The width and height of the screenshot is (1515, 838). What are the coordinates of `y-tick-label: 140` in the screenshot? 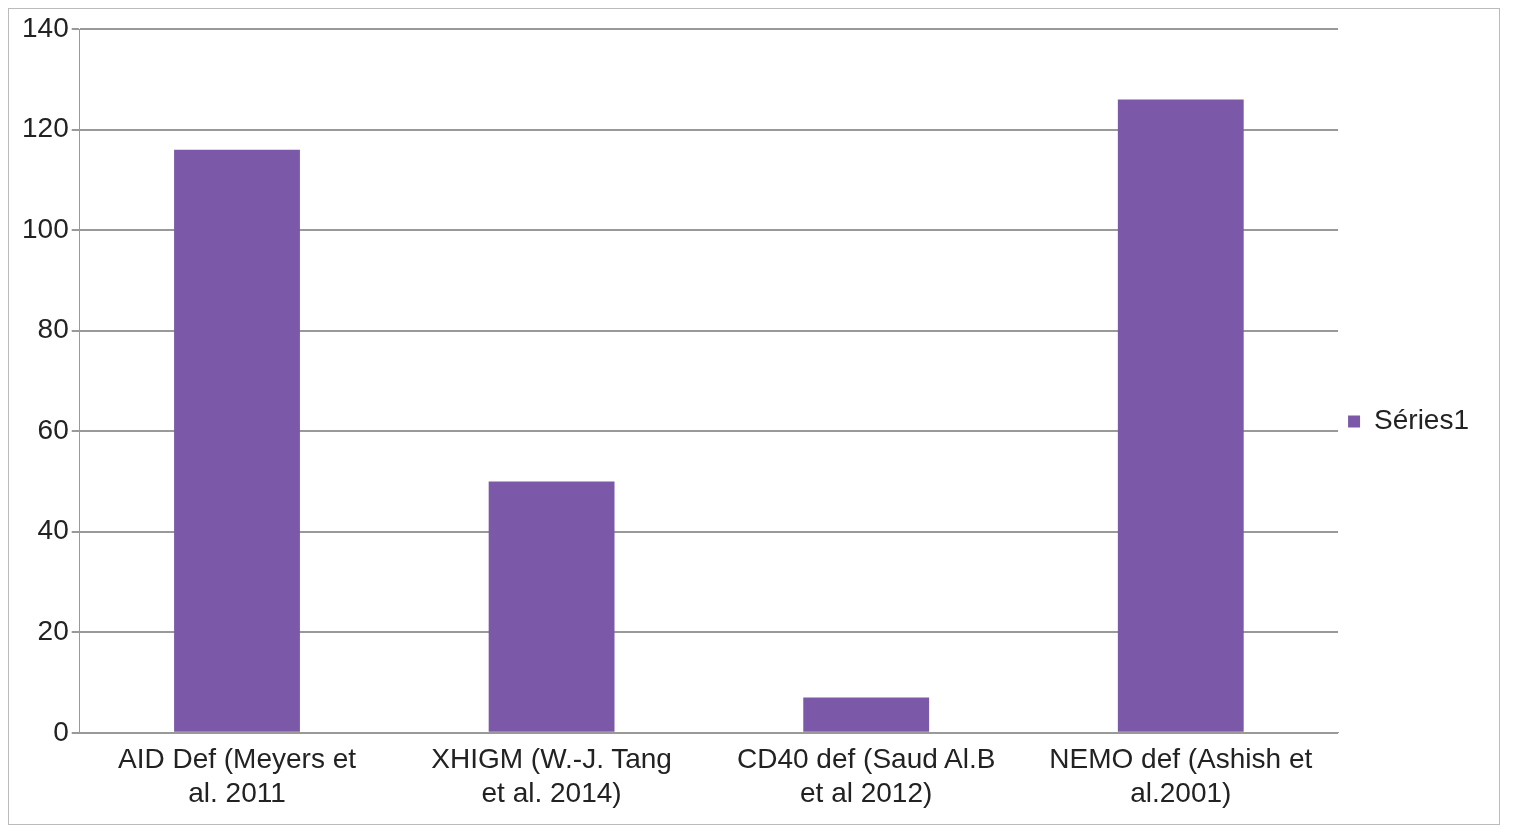 It's located at (45, 27).